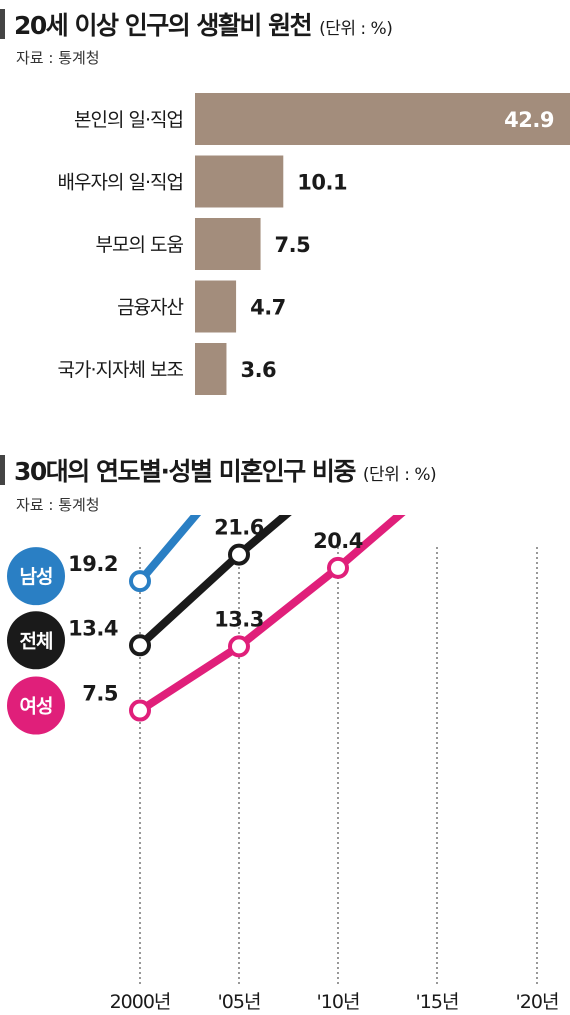 This screenshot has height=1015, width=570. What do you see at coordinates (338, 1002) in the screenshot?
I see `x-tick-label: '10년` at bounding box center [338, 1002].